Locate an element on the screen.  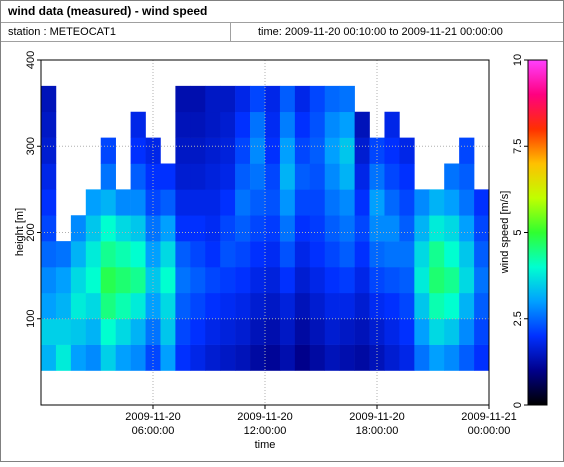
y-tick-label: 300 is located at coordinates (31, 146).